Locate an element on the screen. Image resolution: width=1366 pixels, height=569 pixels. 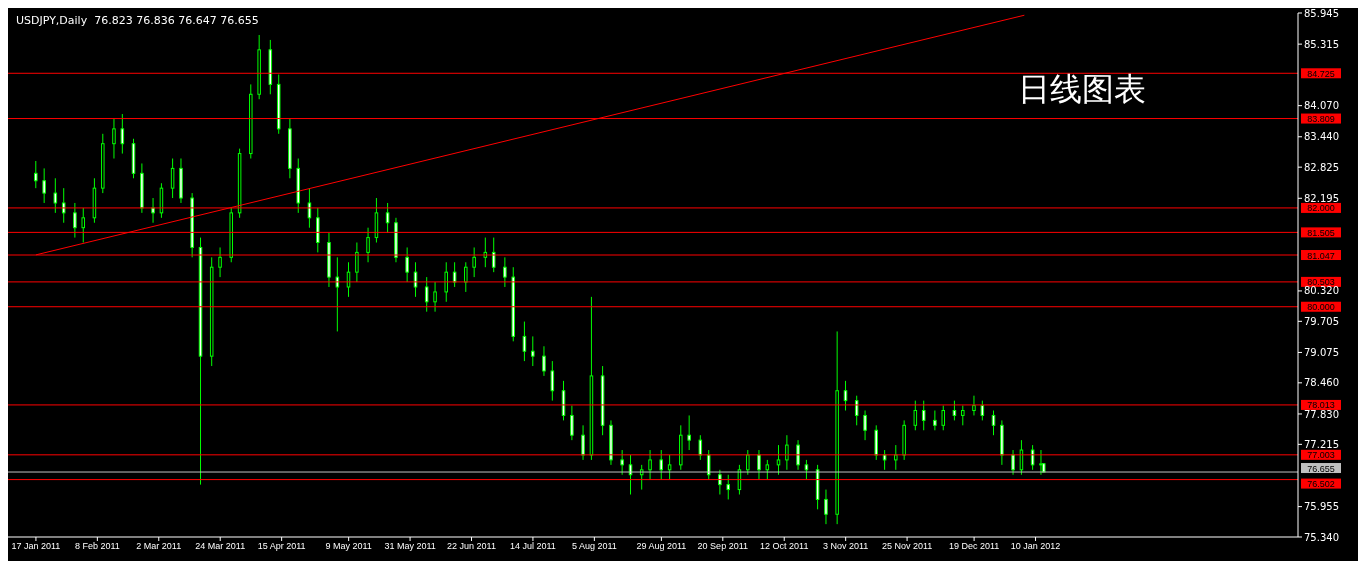
x-tick-label: 31 May 2011 is located at coordinates (410, 546).